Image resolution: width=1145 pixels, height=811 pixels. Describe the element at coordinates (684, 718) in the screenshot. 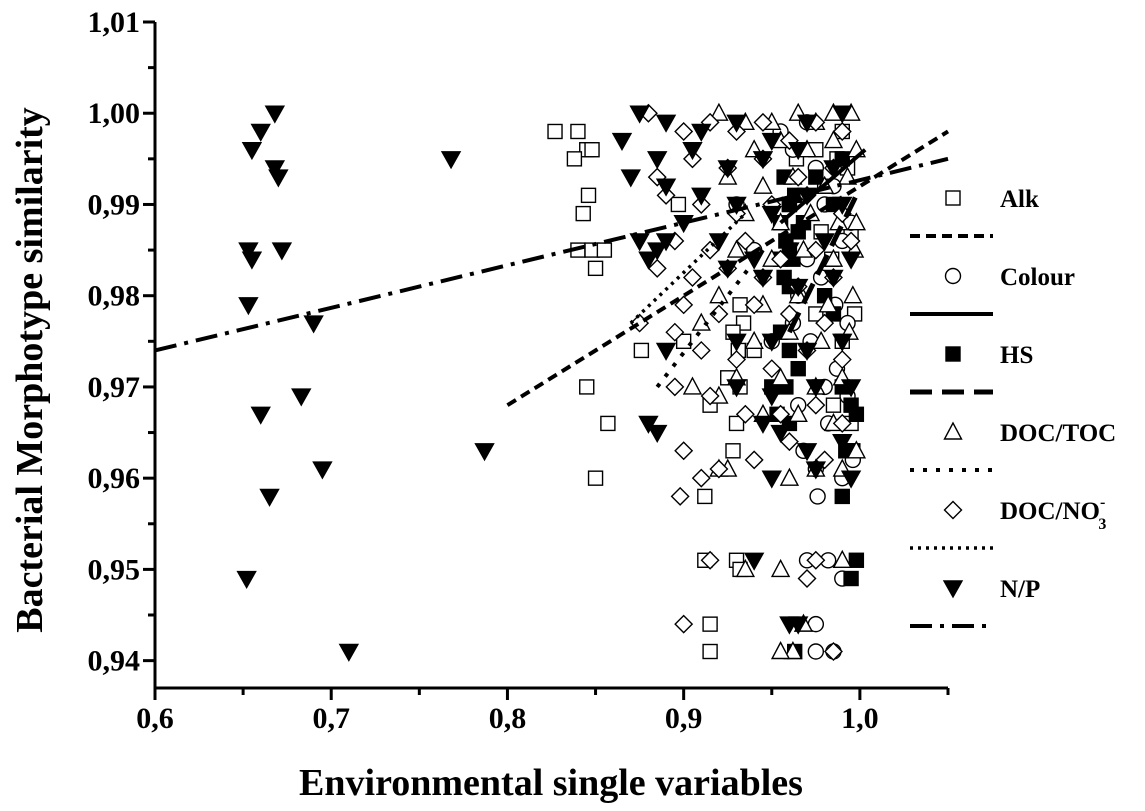

I see `x-tick-label: 0,9` at that location.